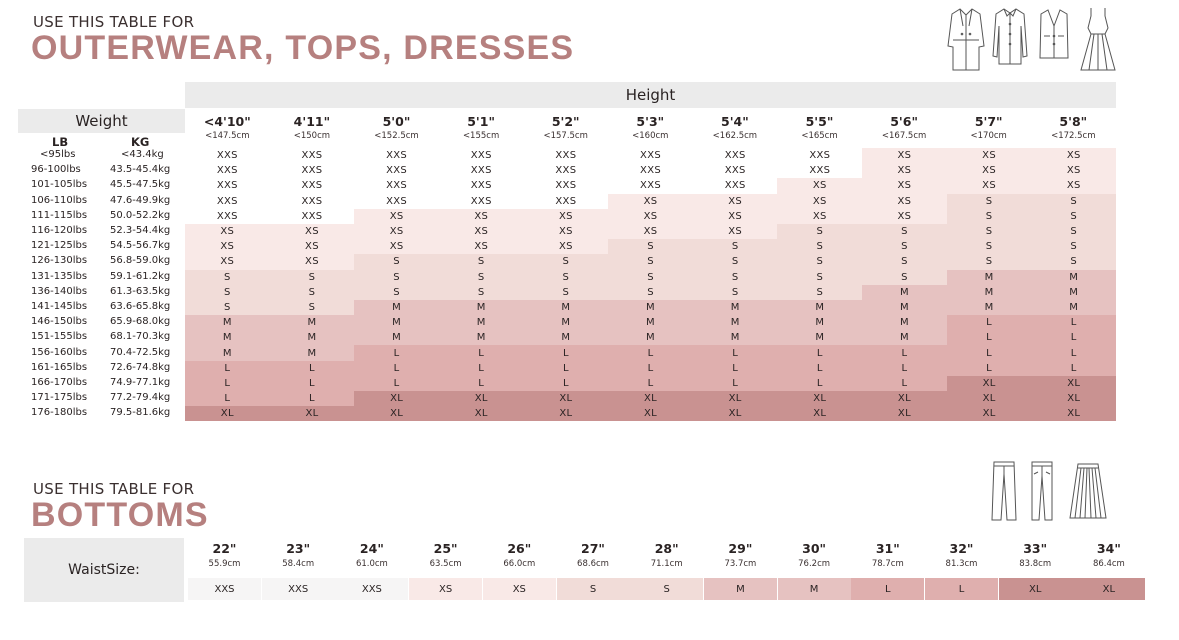 The image size is (1179, 640). What do you see at coordinates (519, 548) in the screenshot?
I see `waist-inches: 26"` at bounding box center [519, 548].